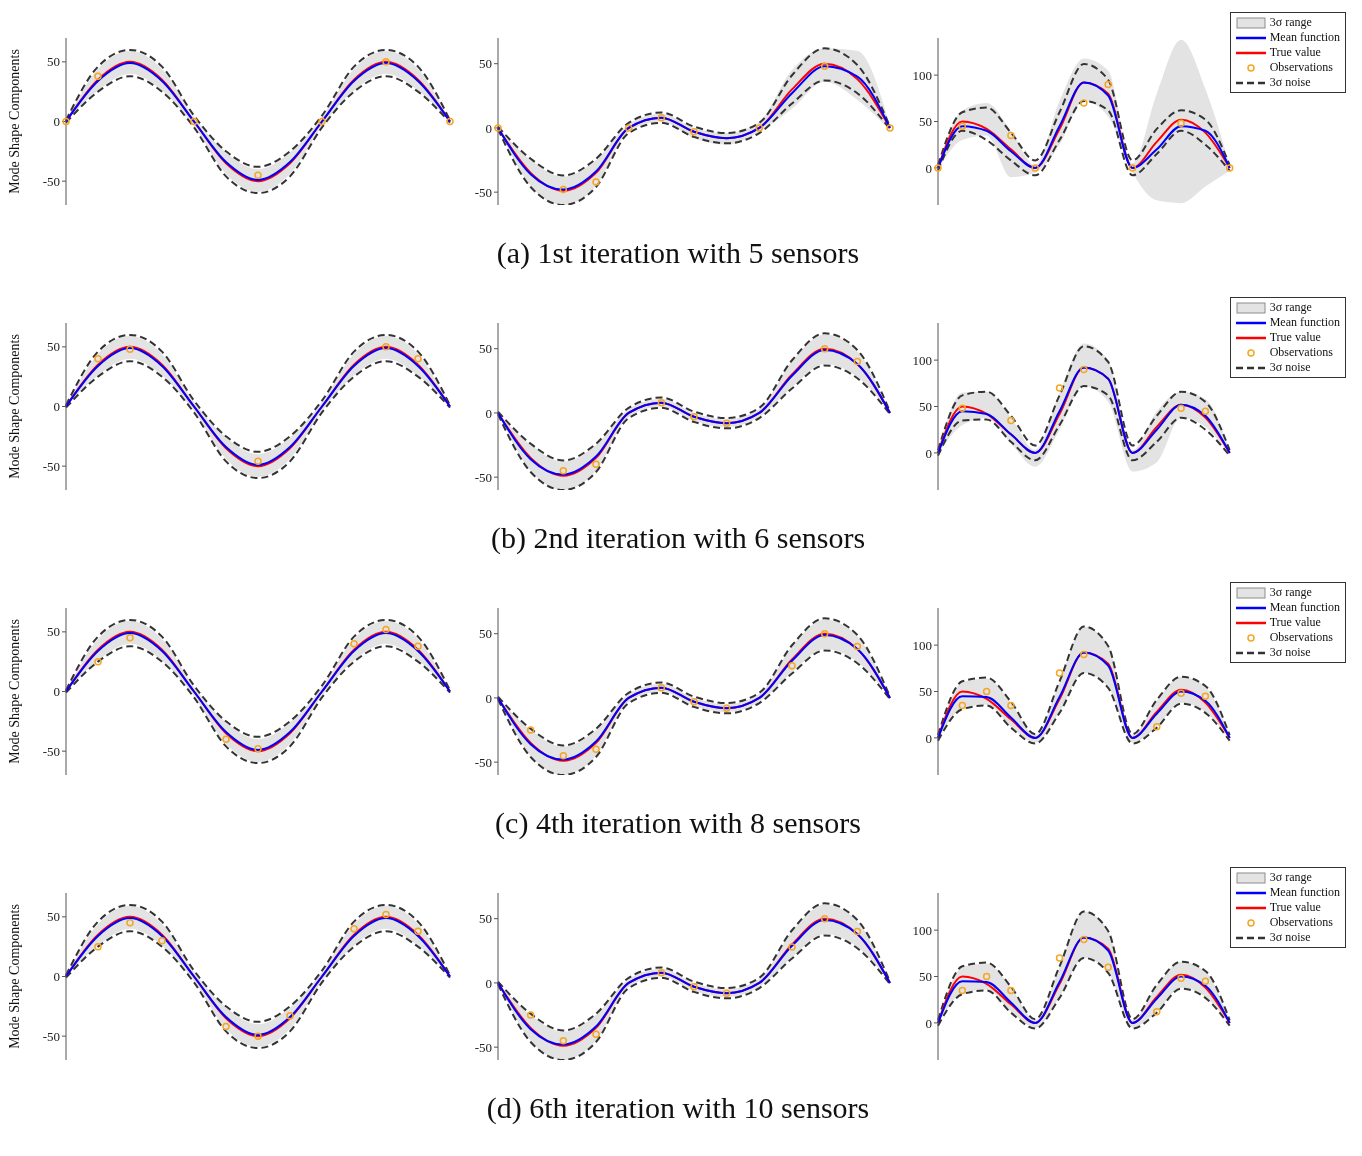  Describe the element at coordinates (678, 253) in the screenshot. I see `text: (a) 1st iteration with 5 sensors` at that location.